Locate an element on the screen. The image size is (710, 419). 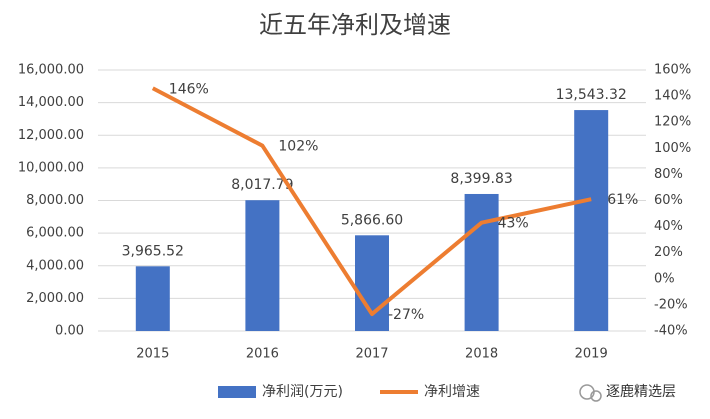
x-tick-label: 2019 is located at coordinates (591, 354).